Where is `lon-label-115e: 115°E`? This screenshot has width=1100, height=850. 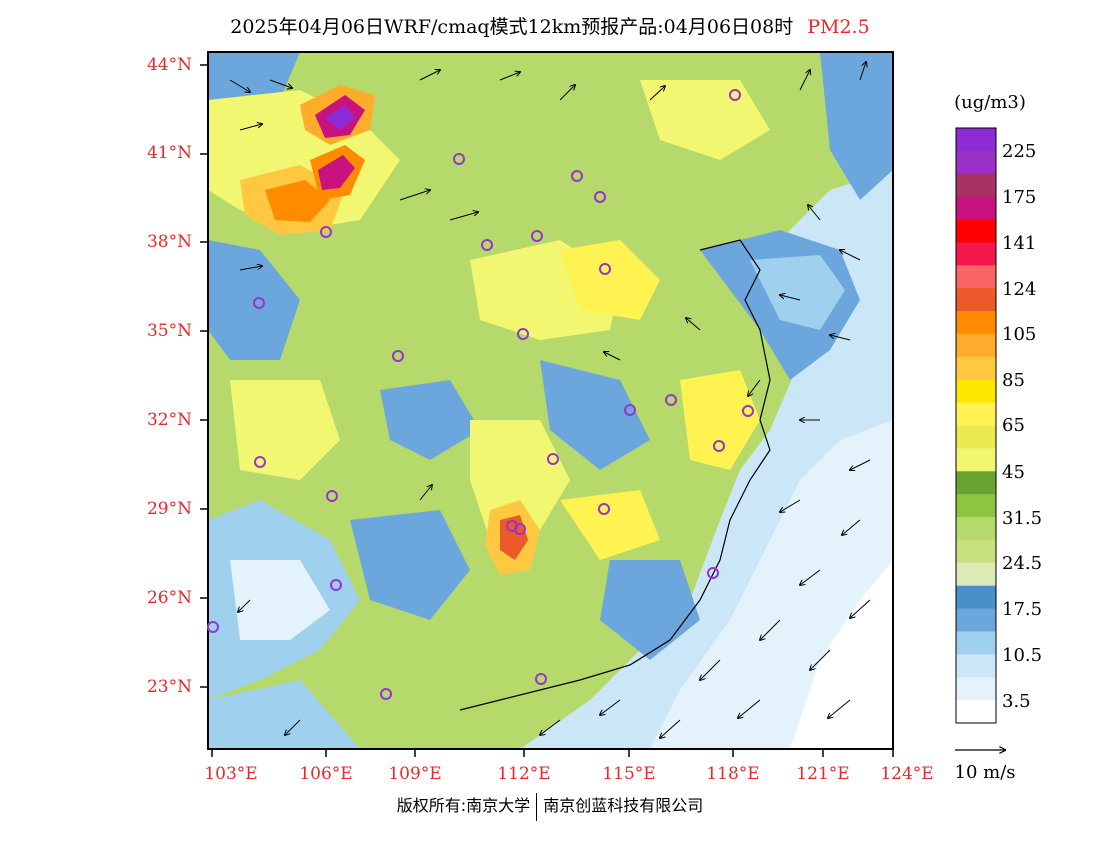 lon-label-115e: 115°E is located at coordinates (629, 774).